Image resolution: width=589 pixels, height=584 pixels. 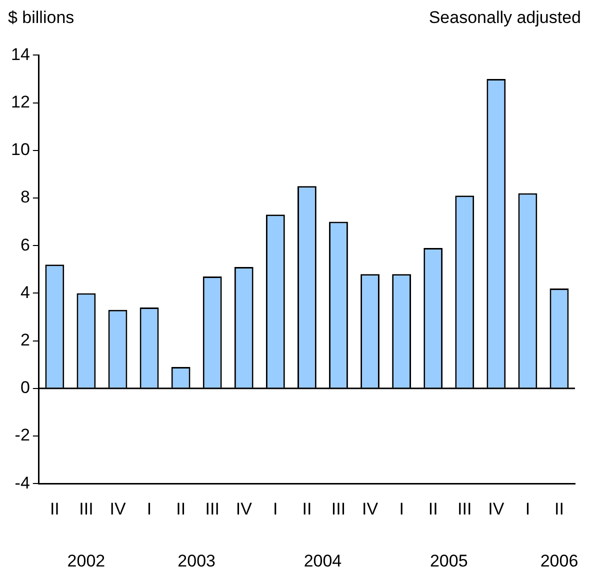 What do you see at coordinates (559, 560) in the screenshot?
I see `text: 2006` at bounding box center [559, 560].